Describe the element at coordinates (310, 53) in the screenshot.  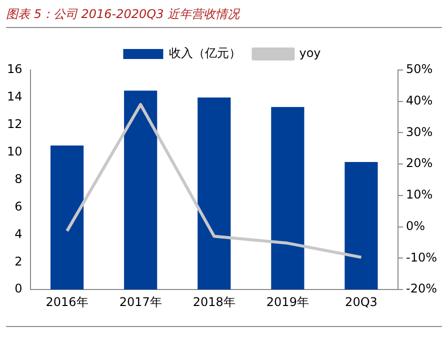
I see `legend-label: yoy` at that location.